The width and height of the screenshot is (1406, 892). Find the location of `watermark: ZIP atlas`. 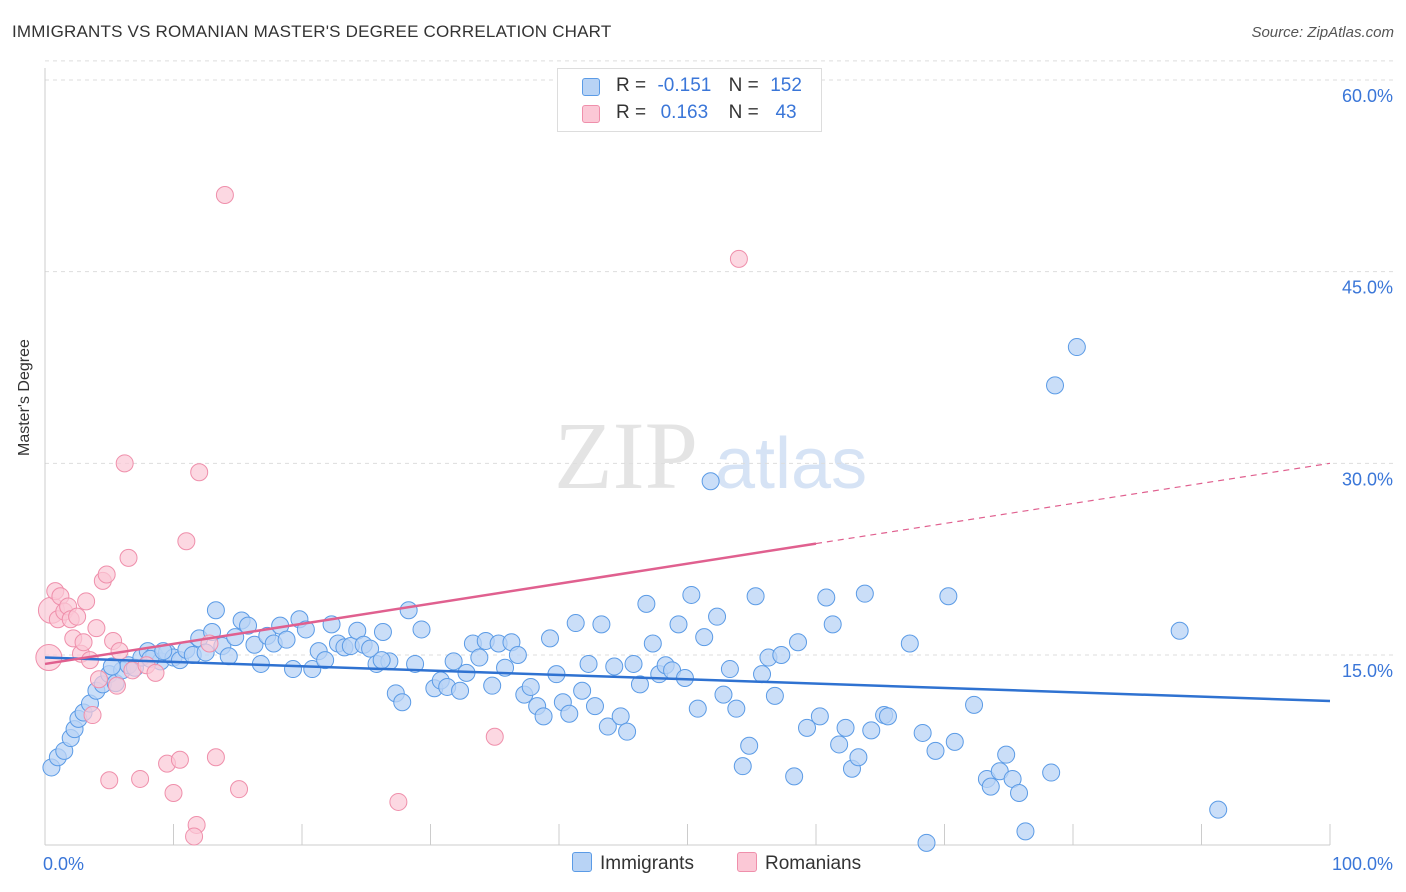

watermark: ZIP atlas is located at coordinates (710, 455).